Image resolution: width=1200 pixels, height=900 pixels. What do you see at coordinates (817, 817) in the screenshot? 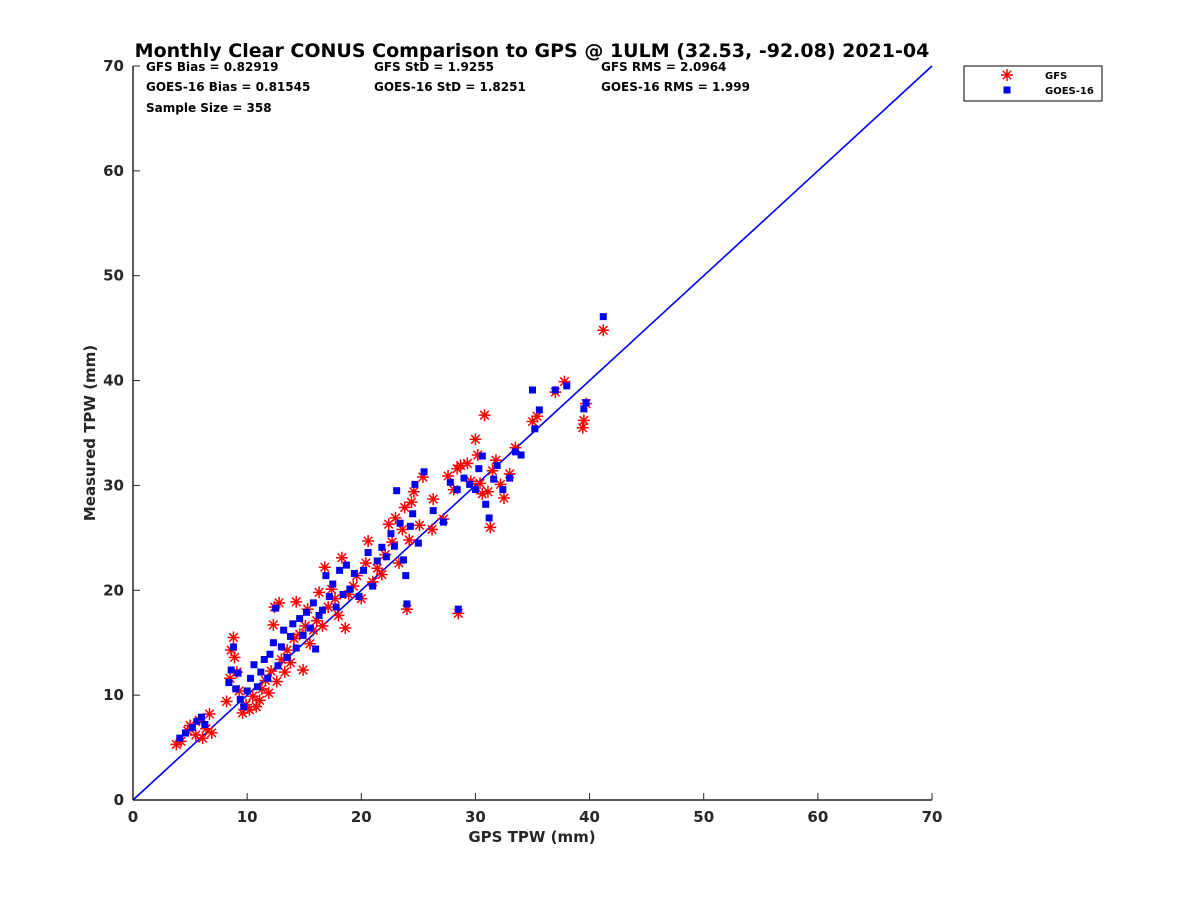
I see `x-tick-label: 60` at bounding box center [817, 817].